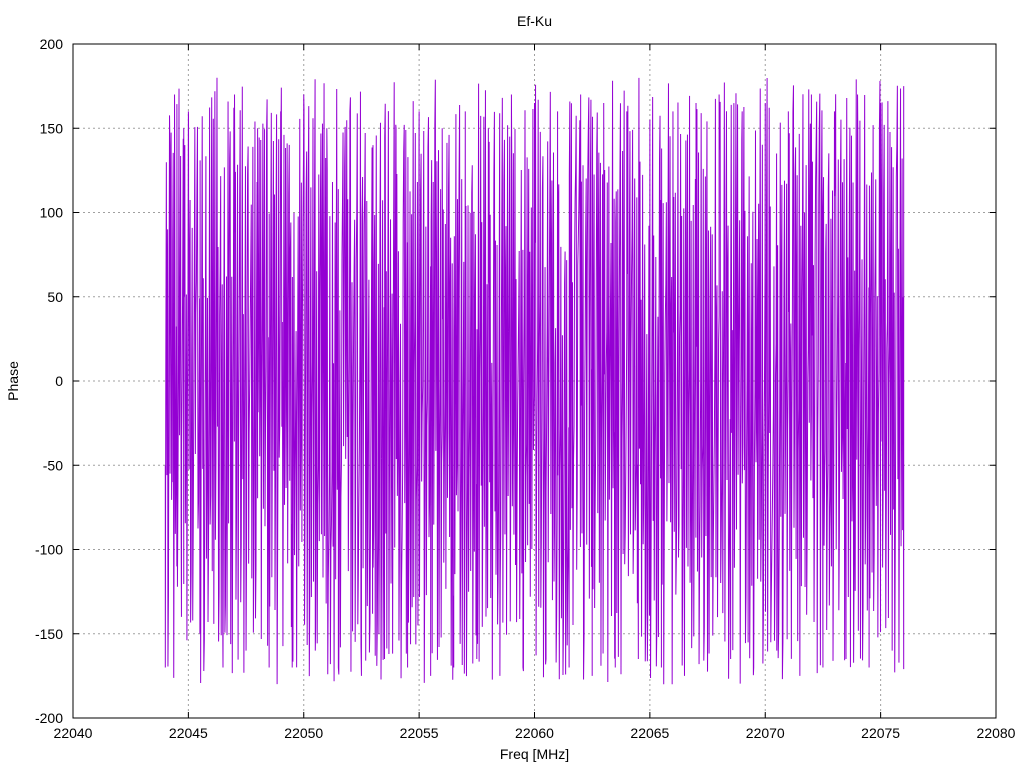 This screenshot has width=1024, height=768. What do you see at coordinates (52, 213) in the screenshot?
I see `y-tick-label: 100` at bounding box center [52, 213].